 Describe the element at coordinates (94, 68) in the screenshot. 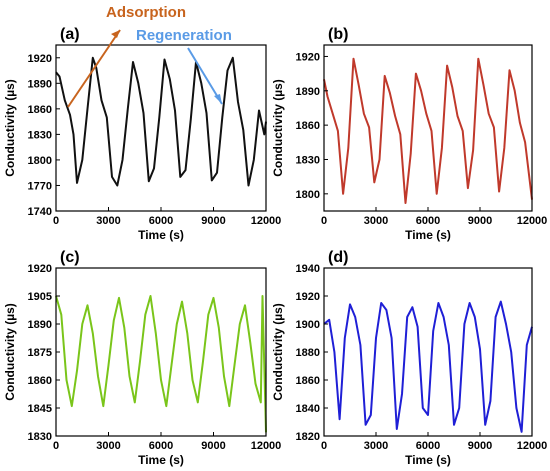

I see `adsorption-arrow` at that location.